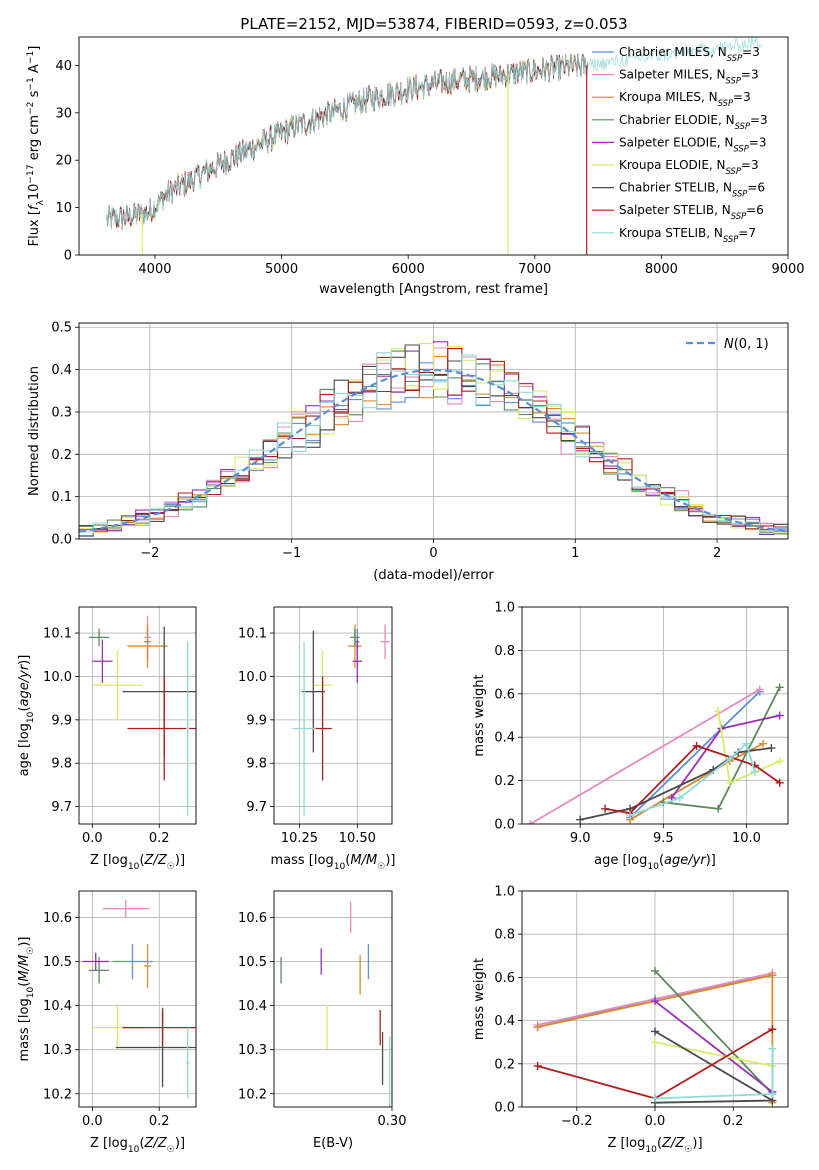 The height and width of the screenshot is (1170, 819). Describe the element at coordinates (689, 77) in the screenshot. I see `legend-label-salpeter-miles: Salpeter MILES, NSSP=3` at that location.